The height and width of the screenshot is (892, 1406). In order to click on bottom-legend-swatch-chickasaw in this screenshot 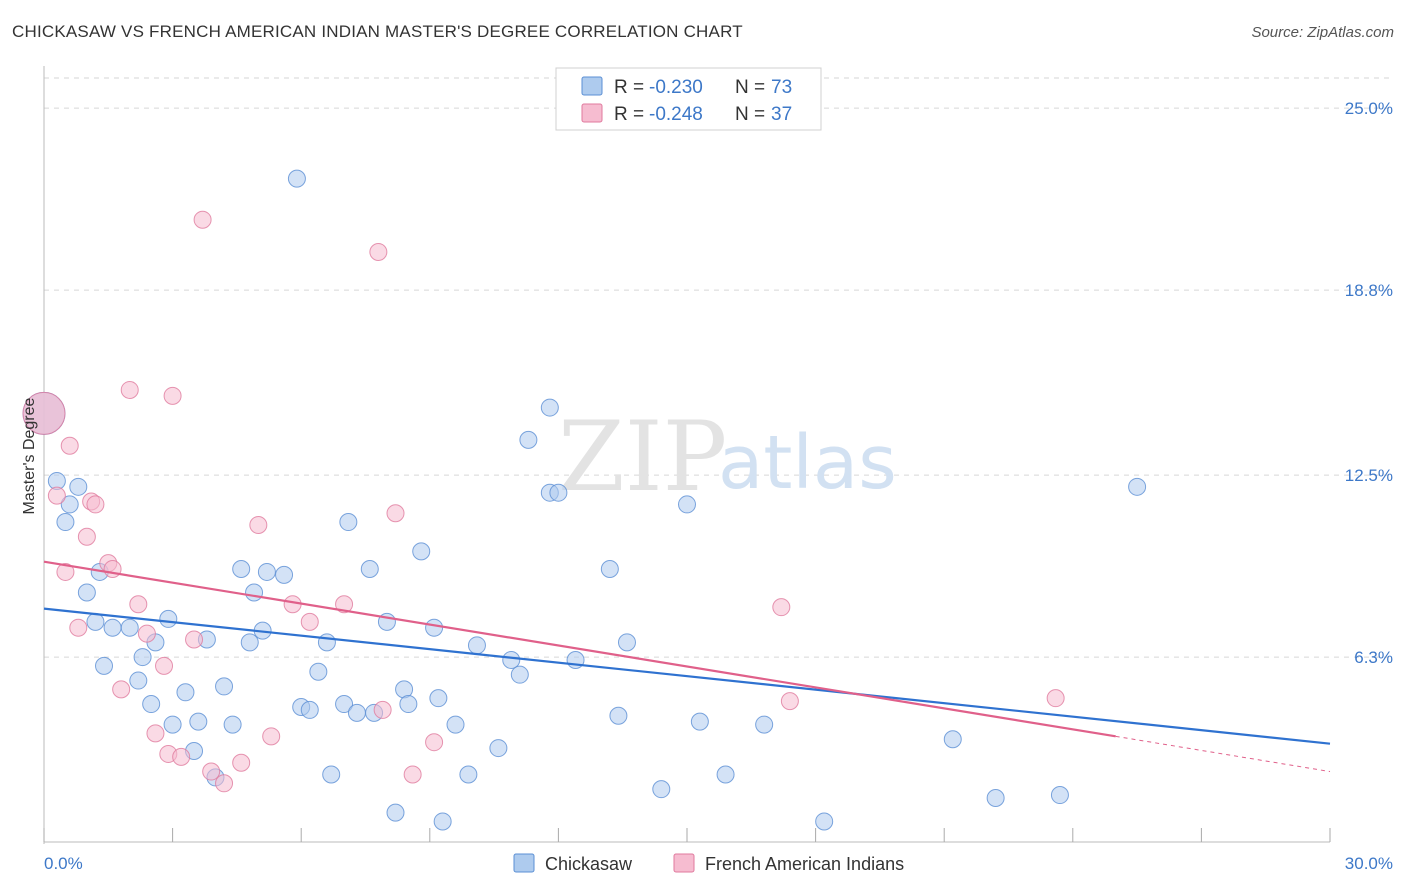, I will do `click(524, 863)`.